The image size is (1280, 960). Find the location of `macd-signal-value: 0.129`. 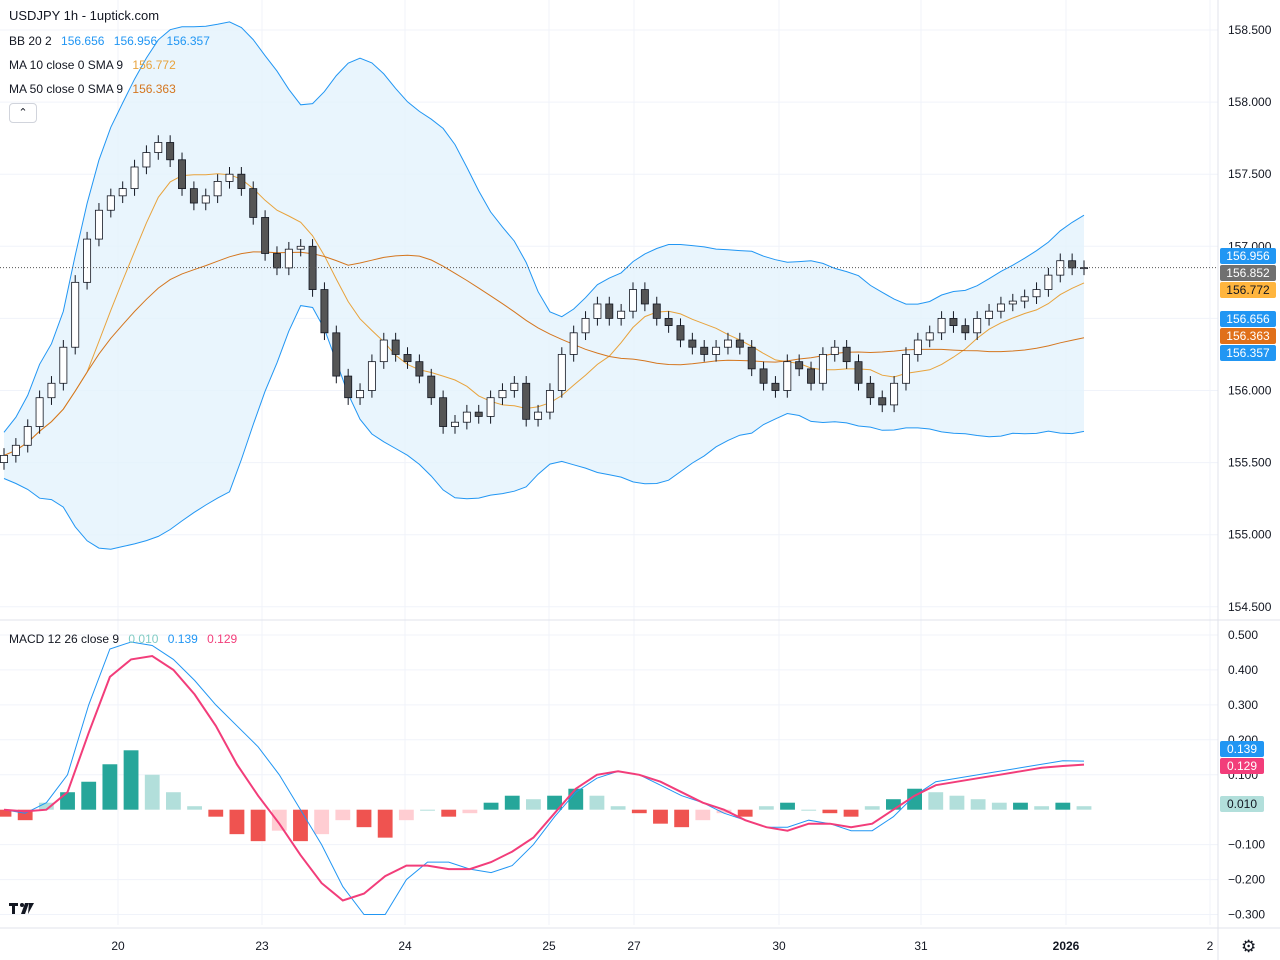

macd-signal-value: 0.129 is located at coordinates (222, 639).